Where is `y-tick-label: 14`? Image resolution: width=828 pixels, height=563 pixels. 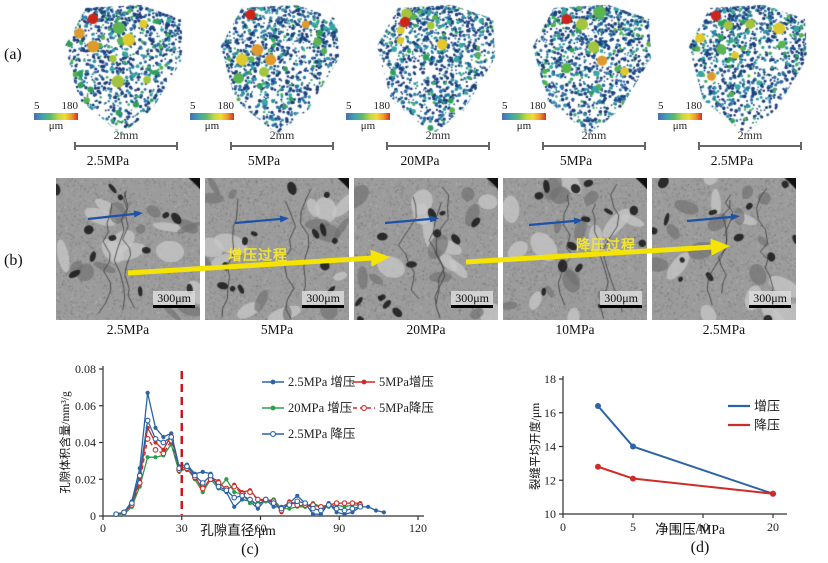 y-tick-label: 14 is located at coordinates (550, 447).